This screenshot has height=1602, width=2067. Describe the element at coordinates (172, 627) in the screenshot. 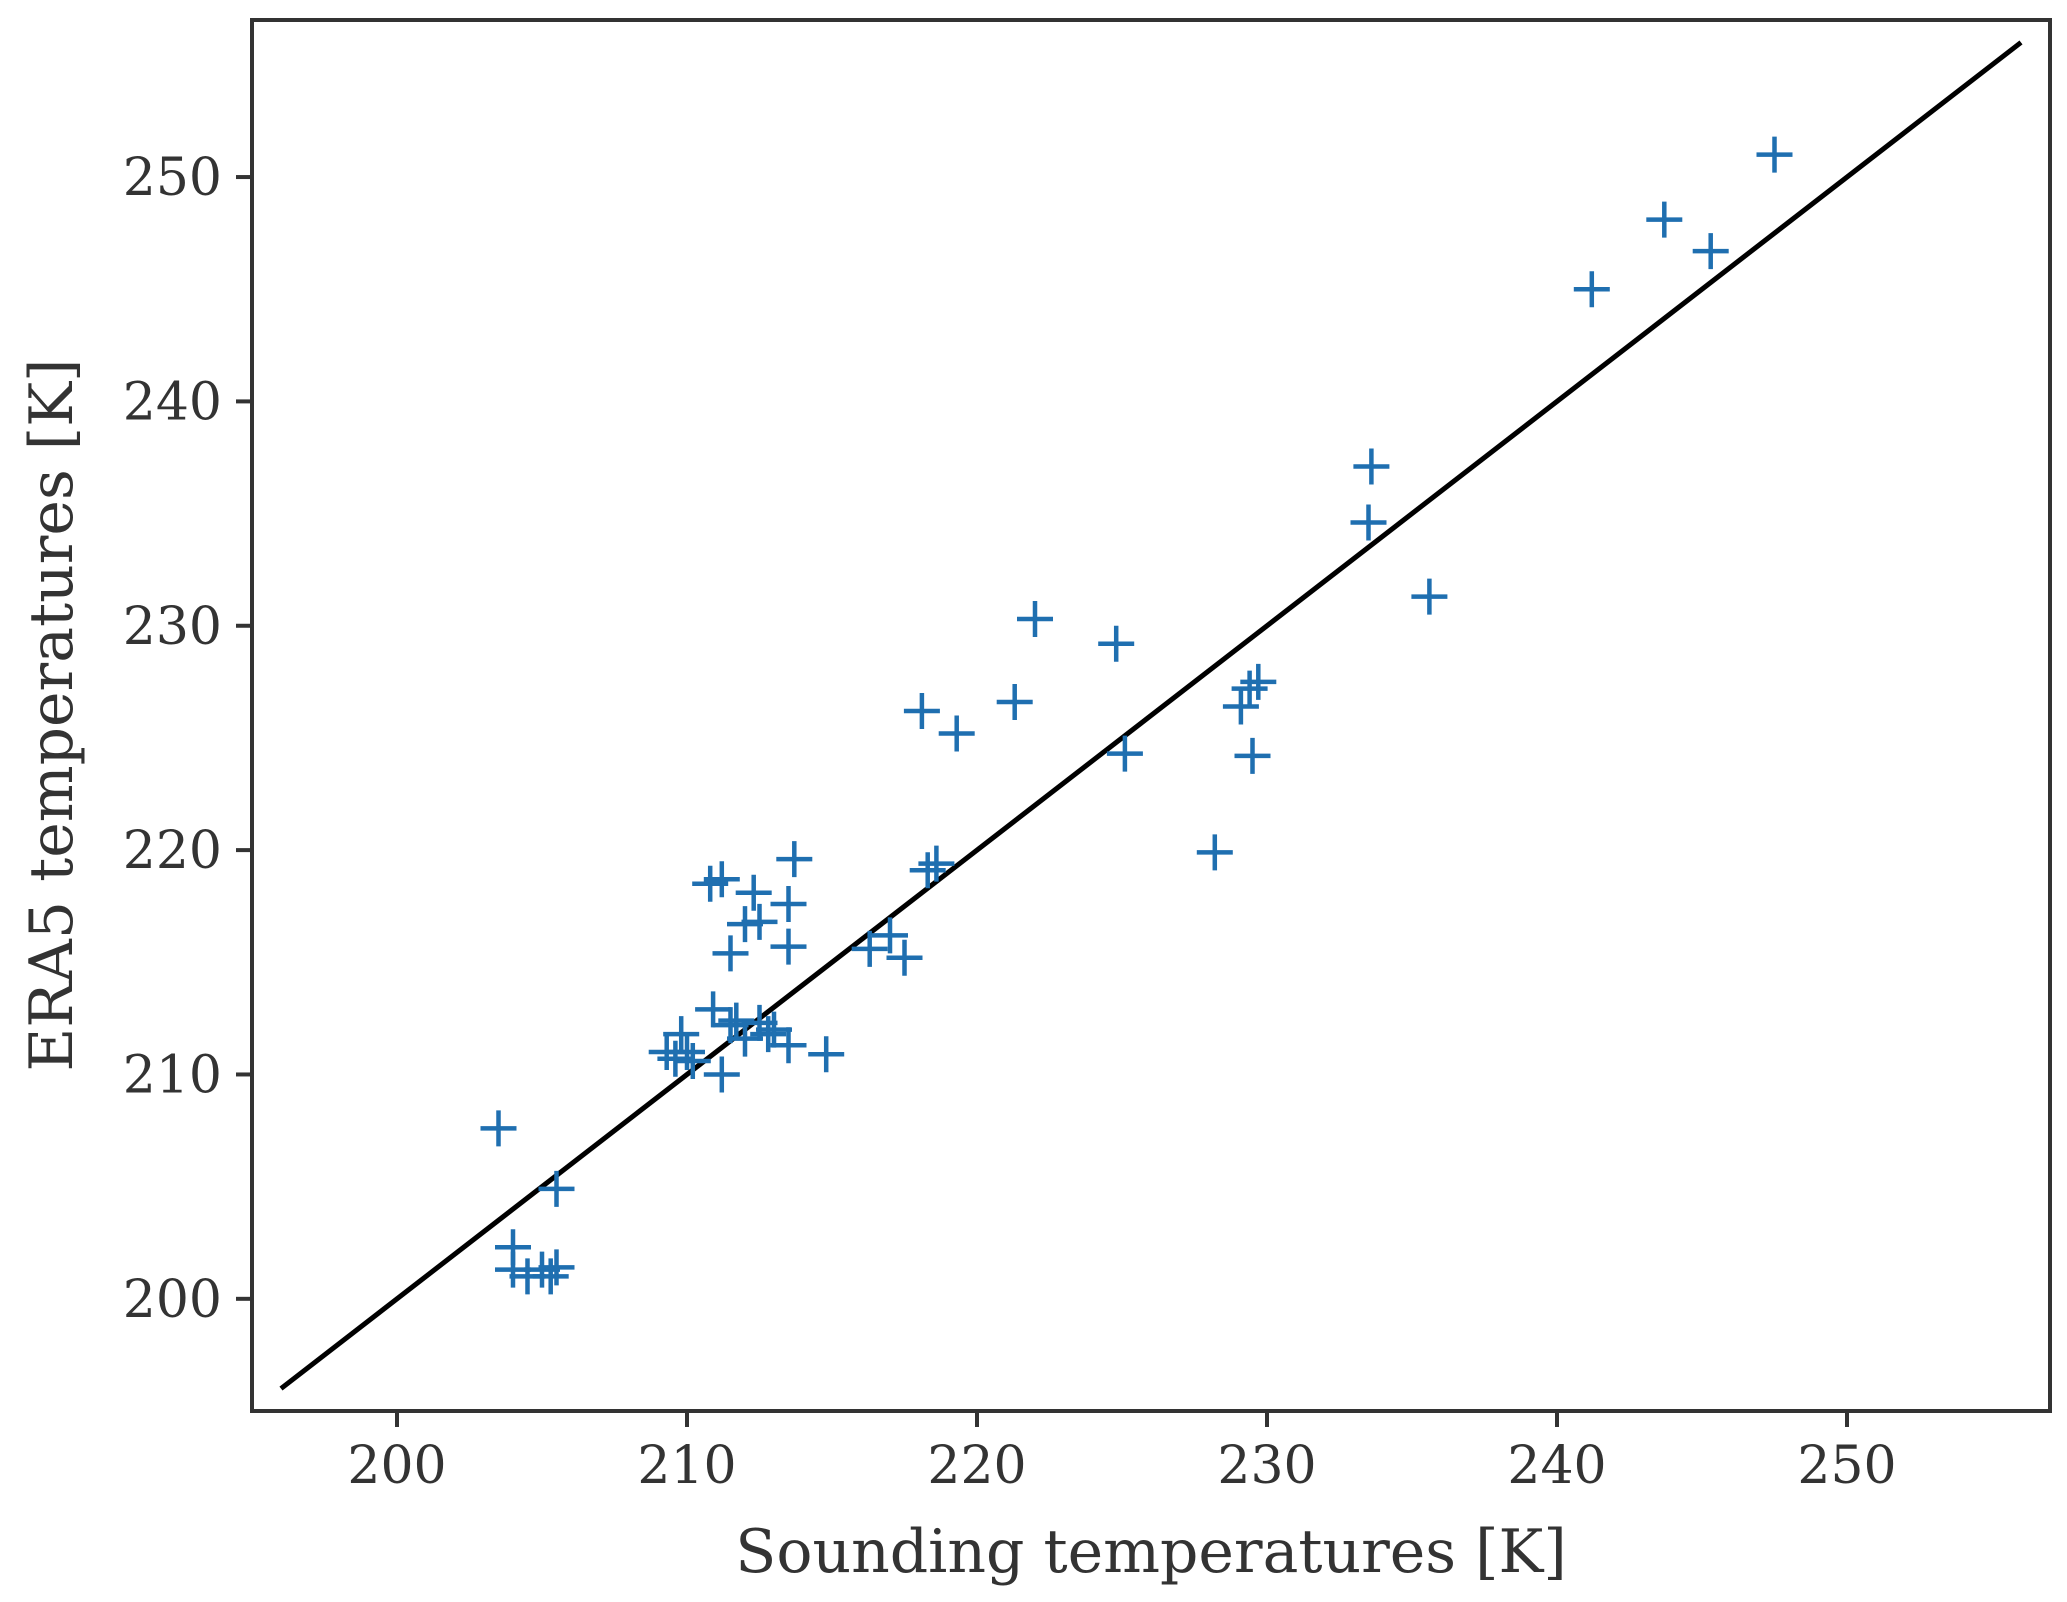

I see `y-tick-label: 230` at that location.